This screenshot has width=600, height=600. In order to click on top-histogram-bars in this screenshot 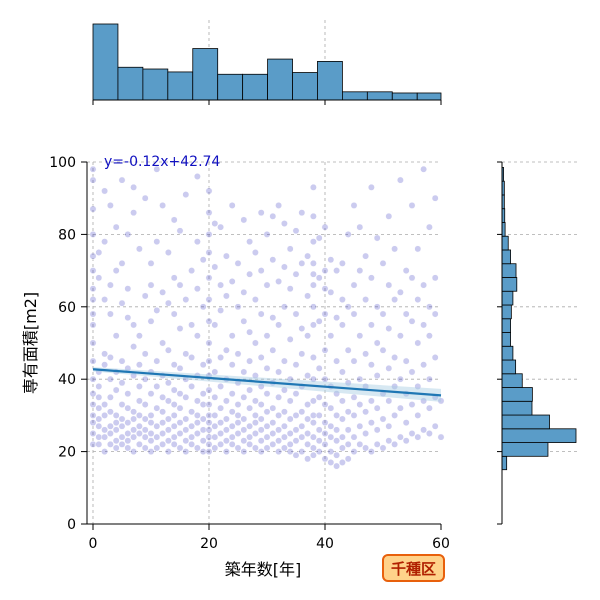, I will do `click(267, 62)`.